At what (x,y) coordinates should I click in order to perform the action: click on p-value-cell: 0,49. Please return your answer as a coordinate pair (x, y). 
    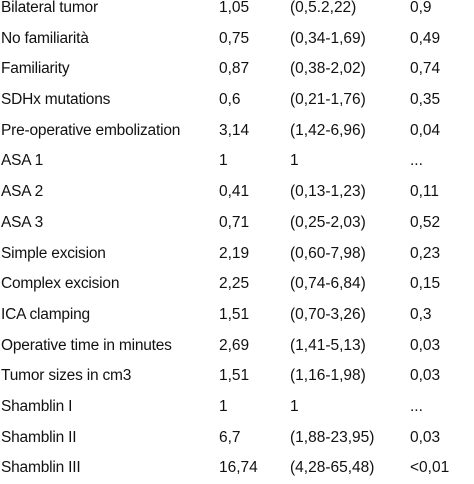
    Looking at the image, I should click on (425, 38).